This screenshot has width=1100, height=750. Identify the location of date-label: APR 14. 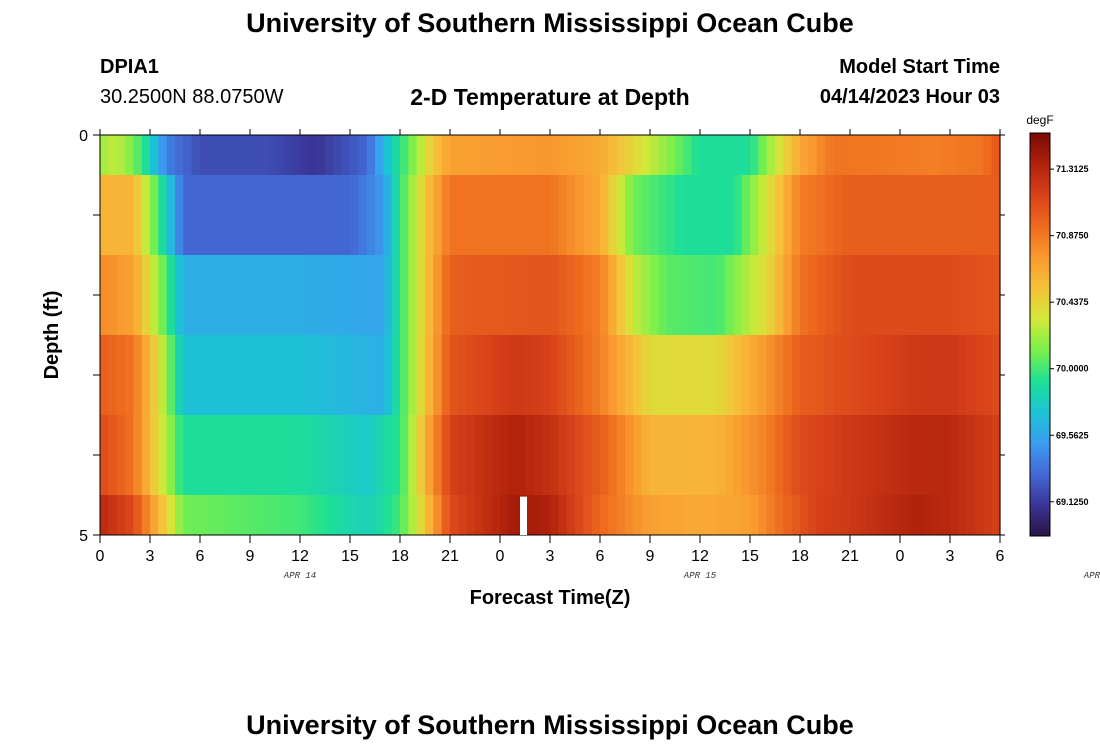
(299, 576).